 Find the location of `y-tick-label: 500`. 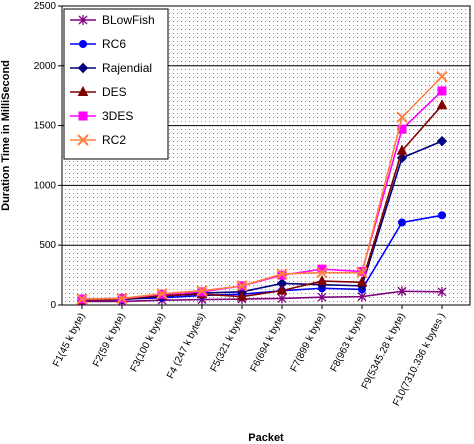

y-tick-label: 500 is located at coordinates (47, 245).